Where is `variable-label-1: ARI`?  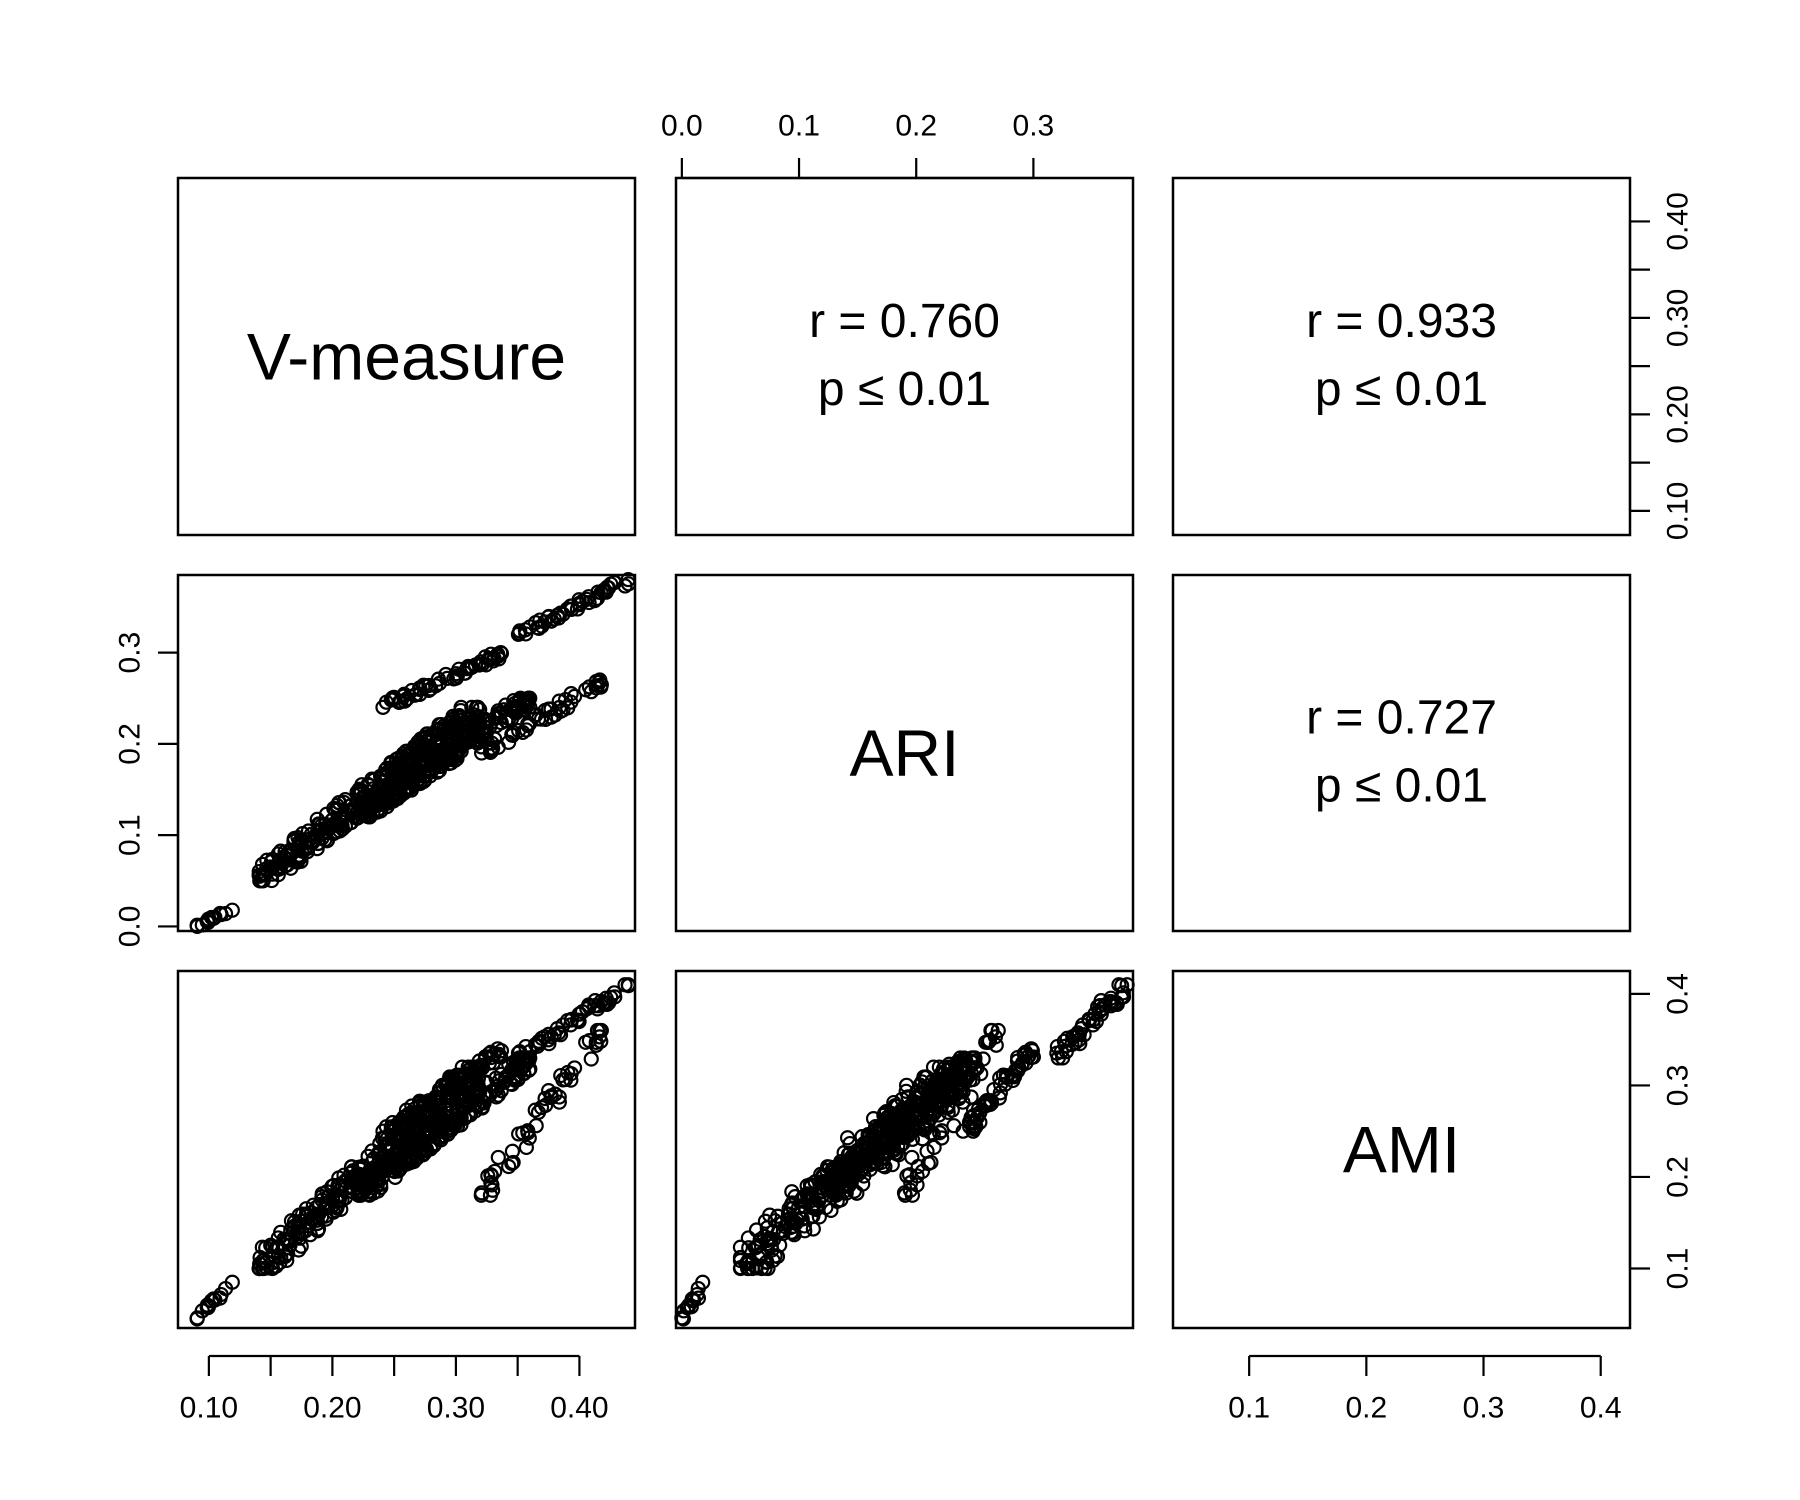 variable-label-1: ARI is located at coordinates (904, 753).